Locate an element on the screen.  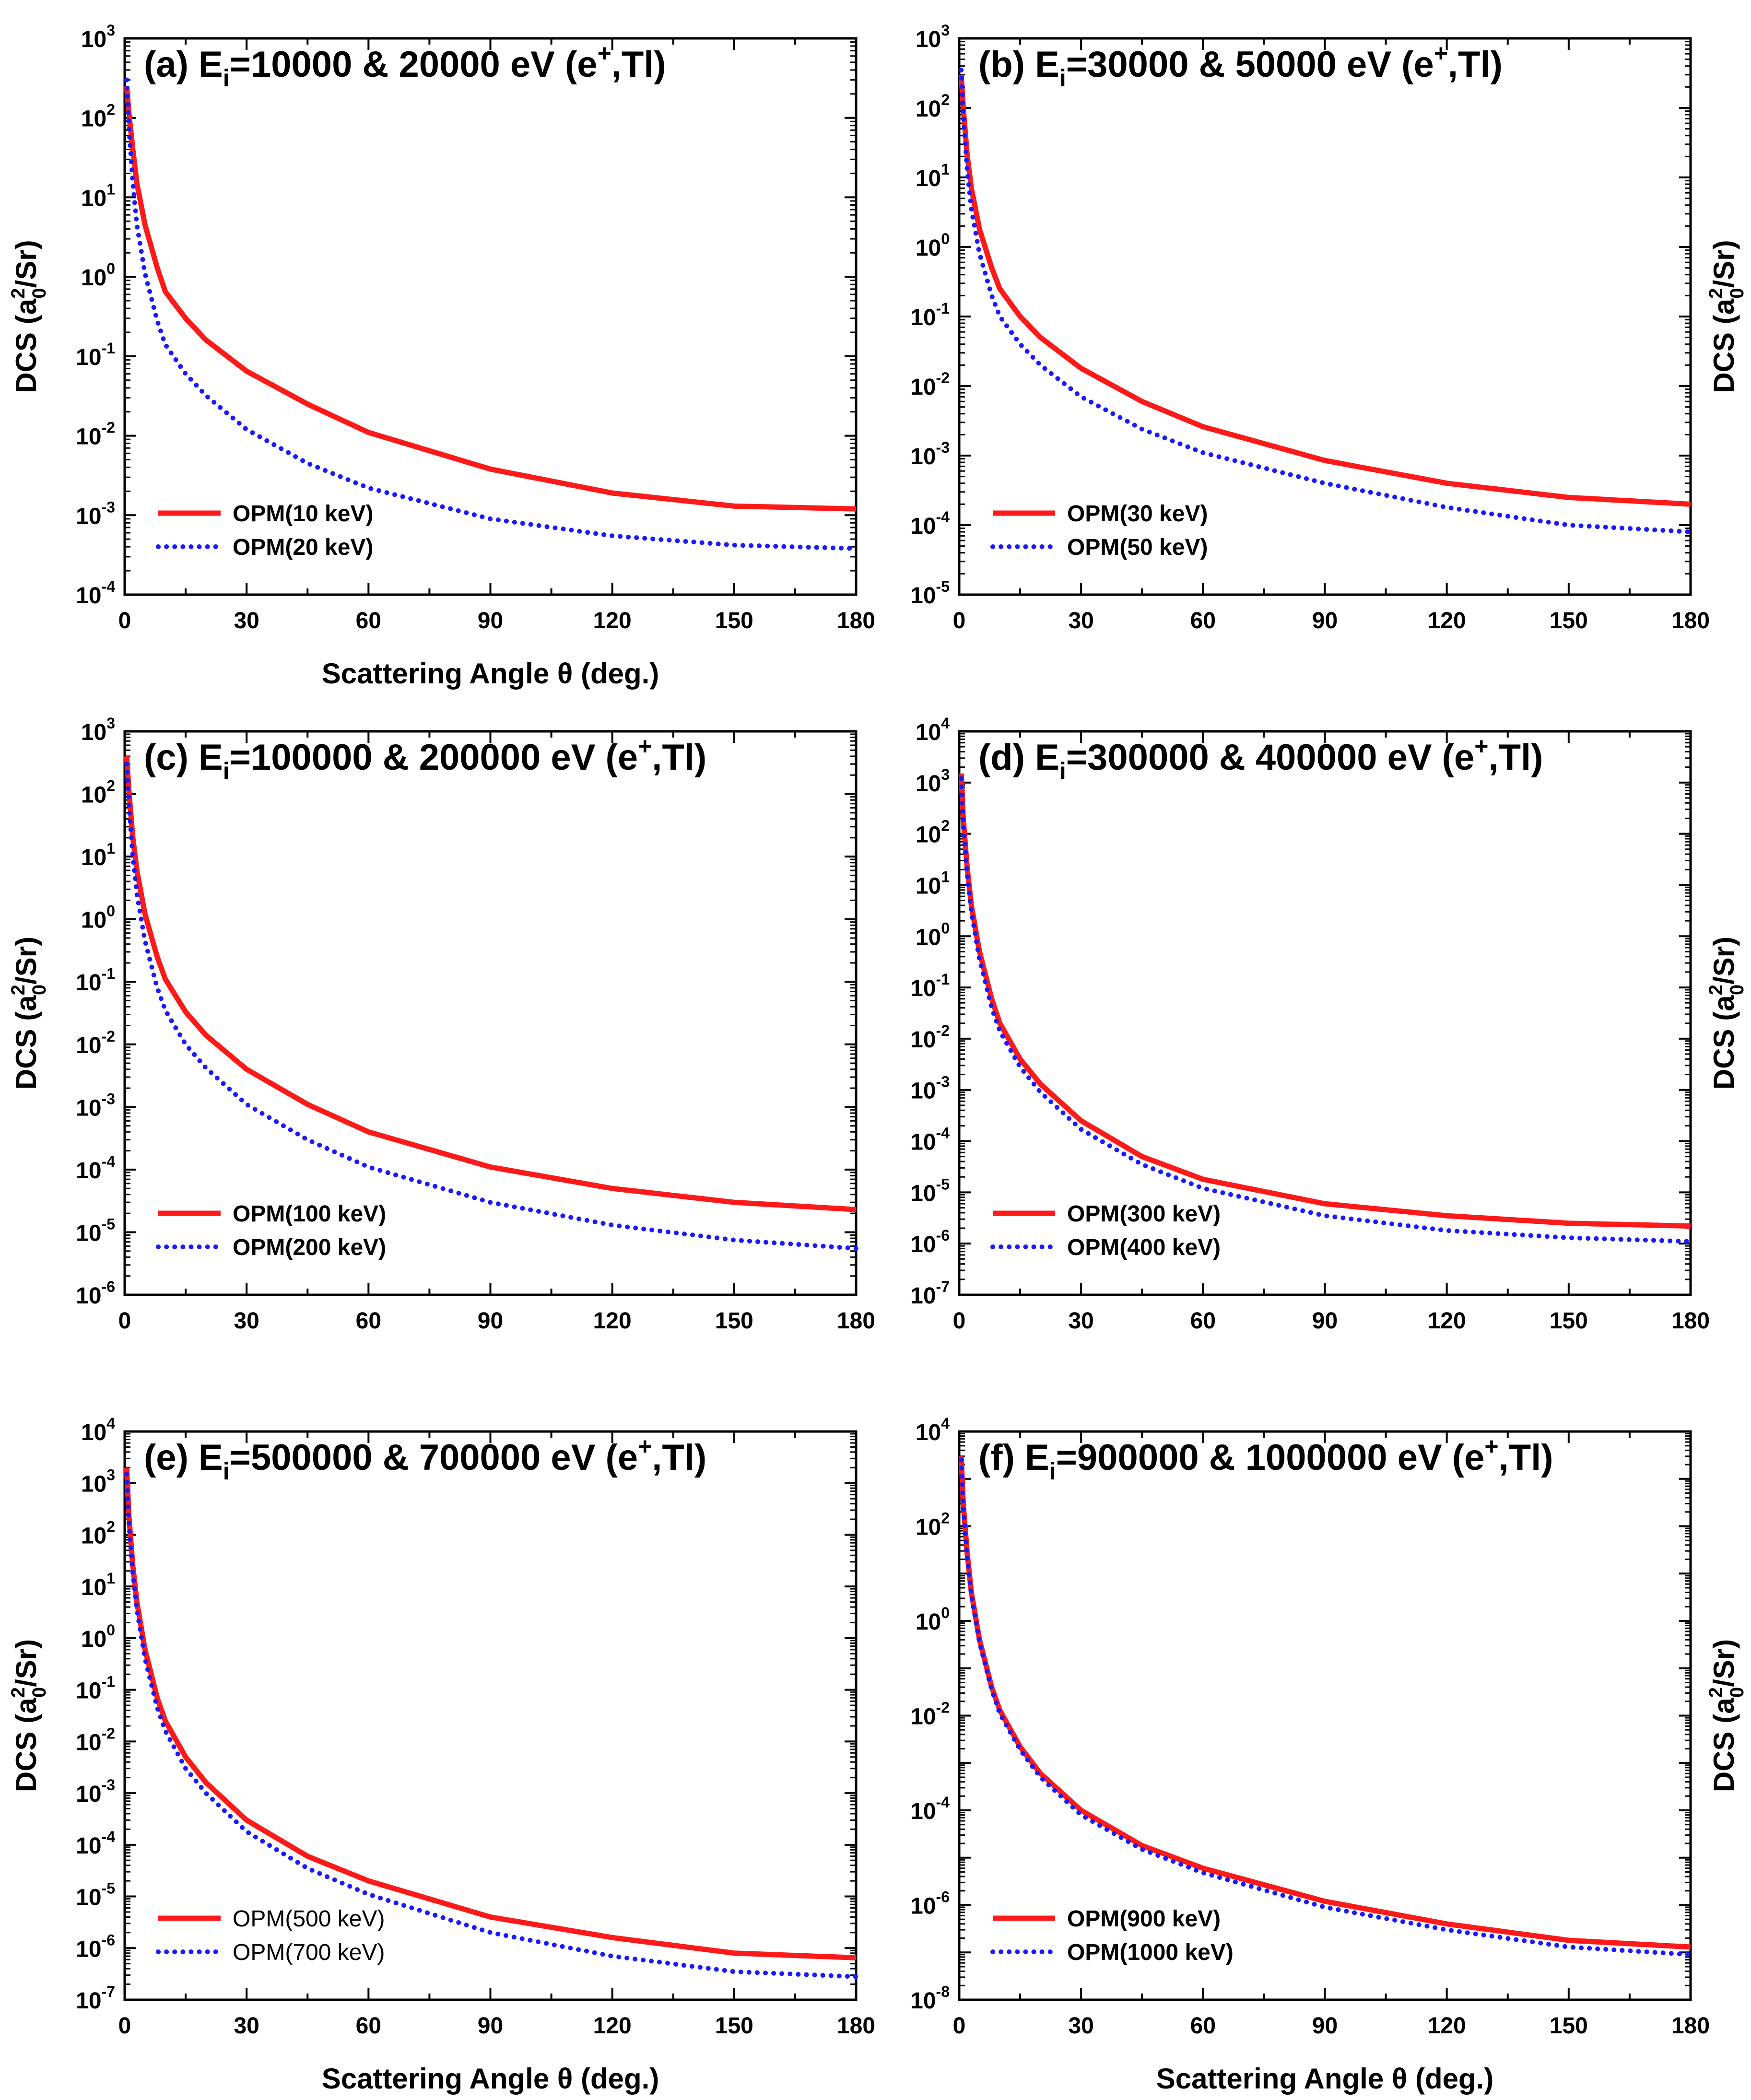
y-tick-exponent: -7 is located at coordinates (108, 1991).